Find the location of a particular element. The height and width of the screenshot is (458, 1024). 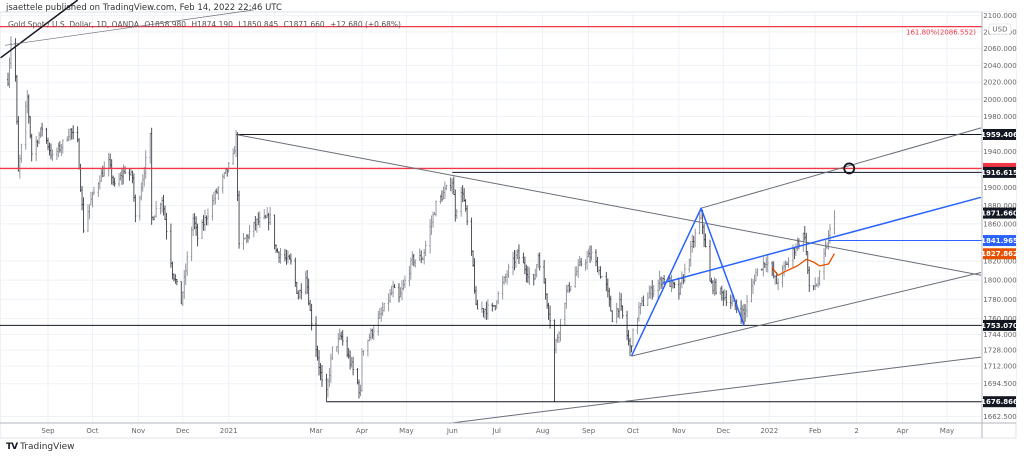

tradingview-logo-icon: TV is located at coordinates (12, 447).